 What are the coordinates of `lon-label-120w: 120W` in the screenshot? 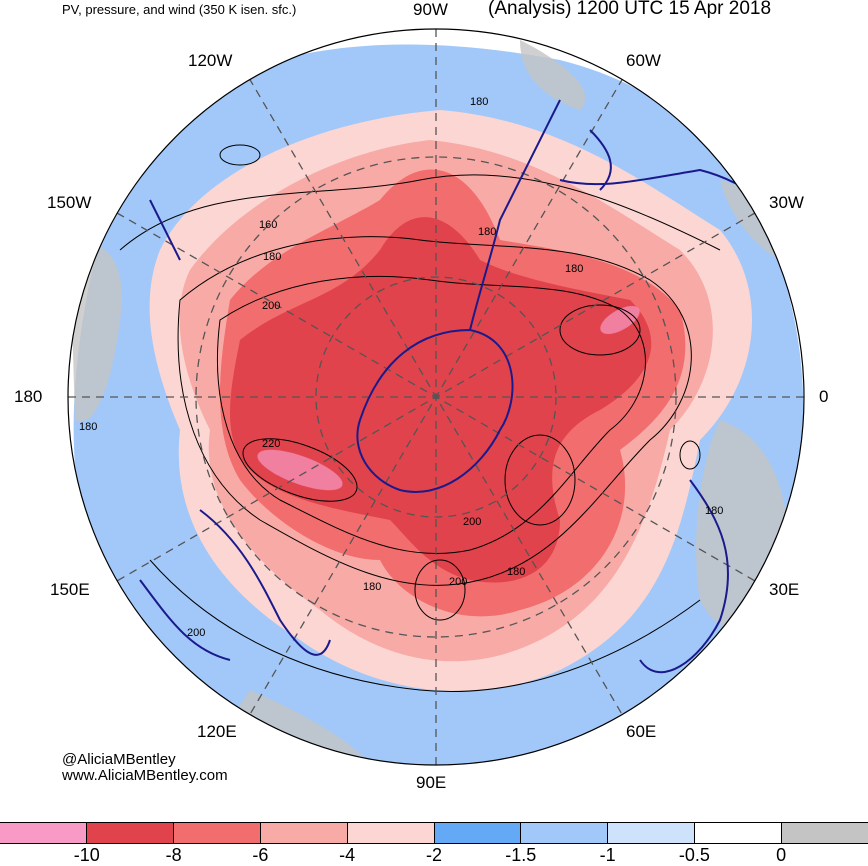 It's located at (210, 60).